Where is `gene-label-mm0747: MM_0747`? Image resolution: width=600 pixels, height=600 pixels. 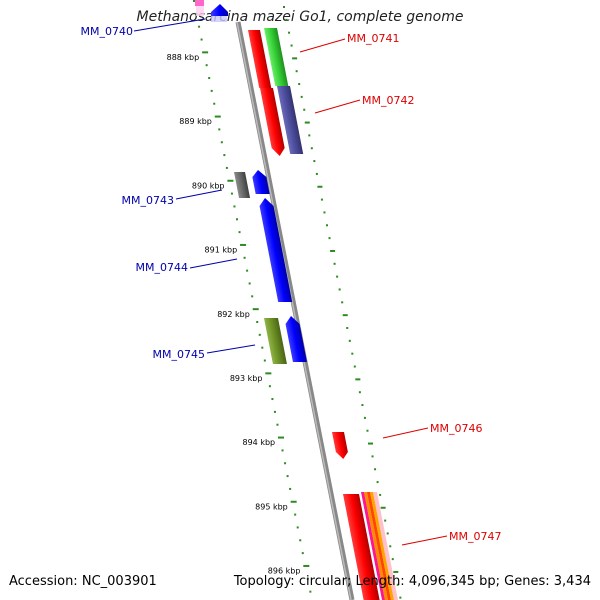 gene-label-mm0747: MM_0747 is located at coordinates (475, 536).